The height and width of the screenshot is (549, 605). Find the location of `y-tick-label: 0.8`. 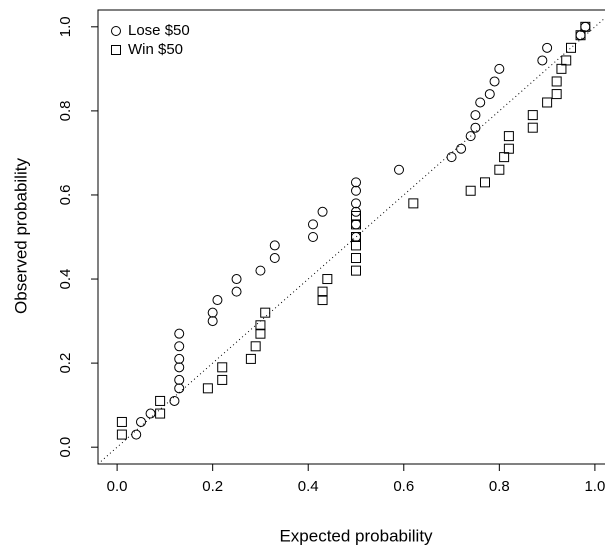

y-tick-label: 0.8 is located at coordinates (65, 110).